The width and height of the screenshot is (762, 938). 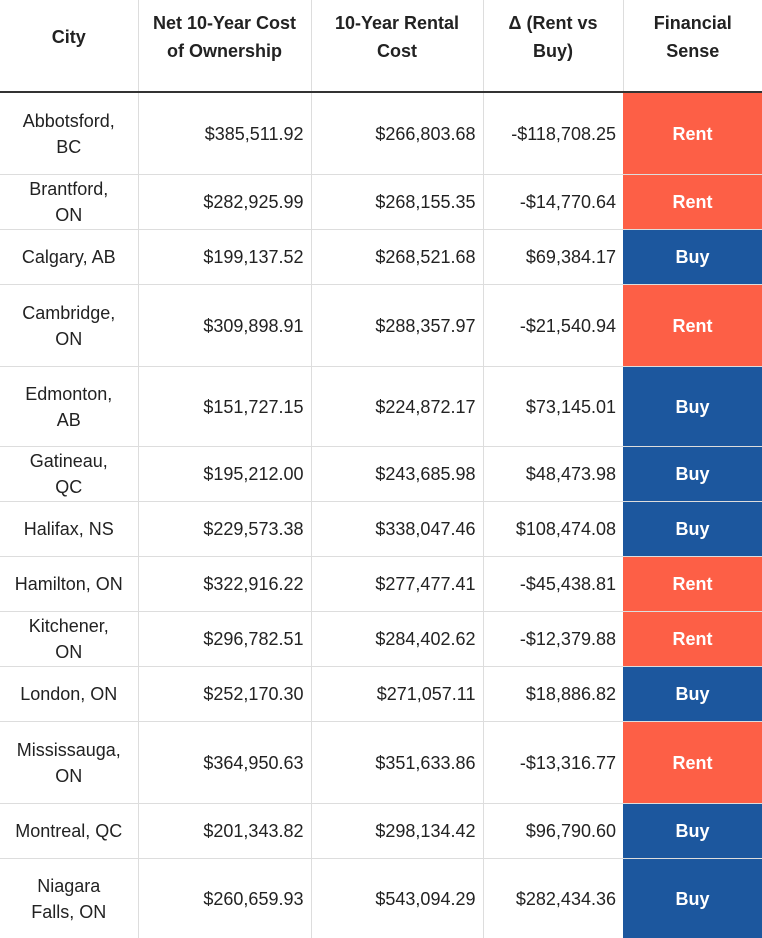 What do you see at coordinates (552, 694) in the screenshot?
I see `delta-cell: $18,886.82` at bounding box center [552, 694].